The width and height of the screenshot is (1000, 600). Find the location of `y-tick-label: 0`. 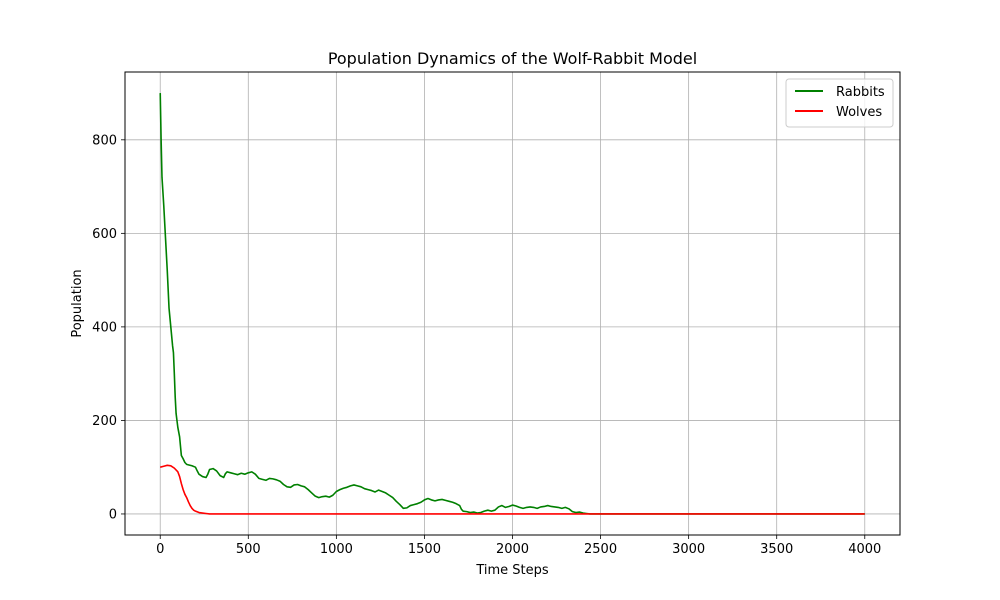

y-tick-label: 0 is located at coordinates (113, 514).